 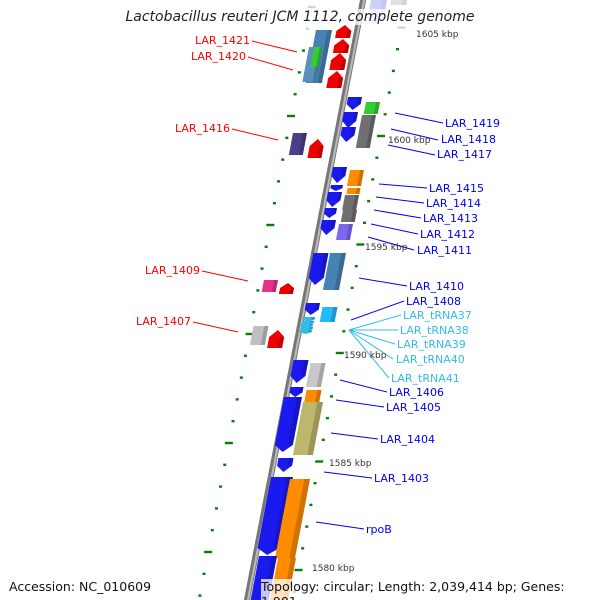 I want to click on gene-label-LAR_tRNA40: LAR_tRNA40, so click(x=430, y=359).